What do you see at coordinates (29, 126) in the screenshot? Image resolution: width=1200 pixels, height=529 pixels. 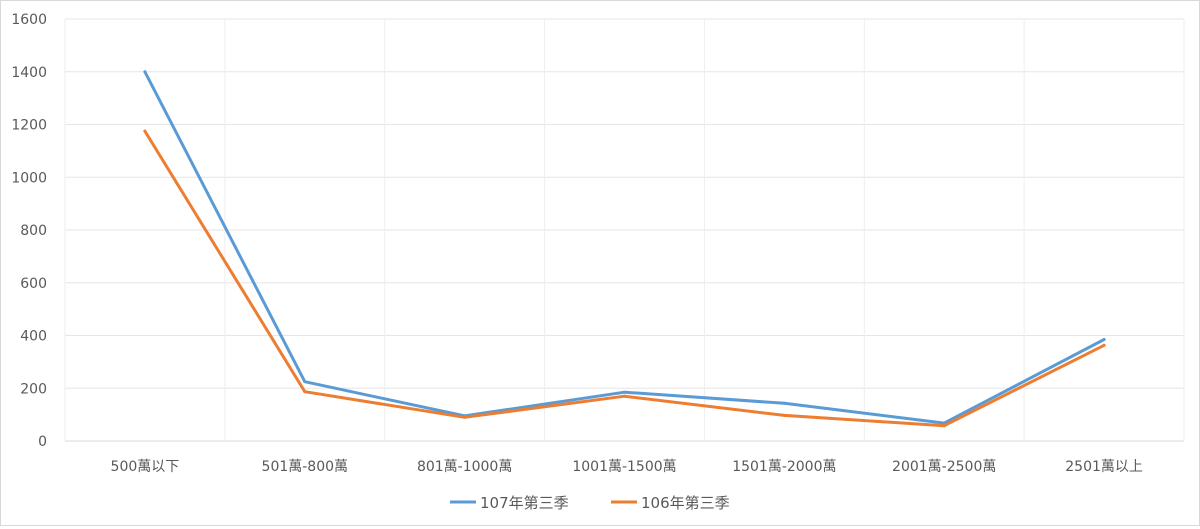 I see `y-tick-label: 1200` at bounding box center [29, 126].